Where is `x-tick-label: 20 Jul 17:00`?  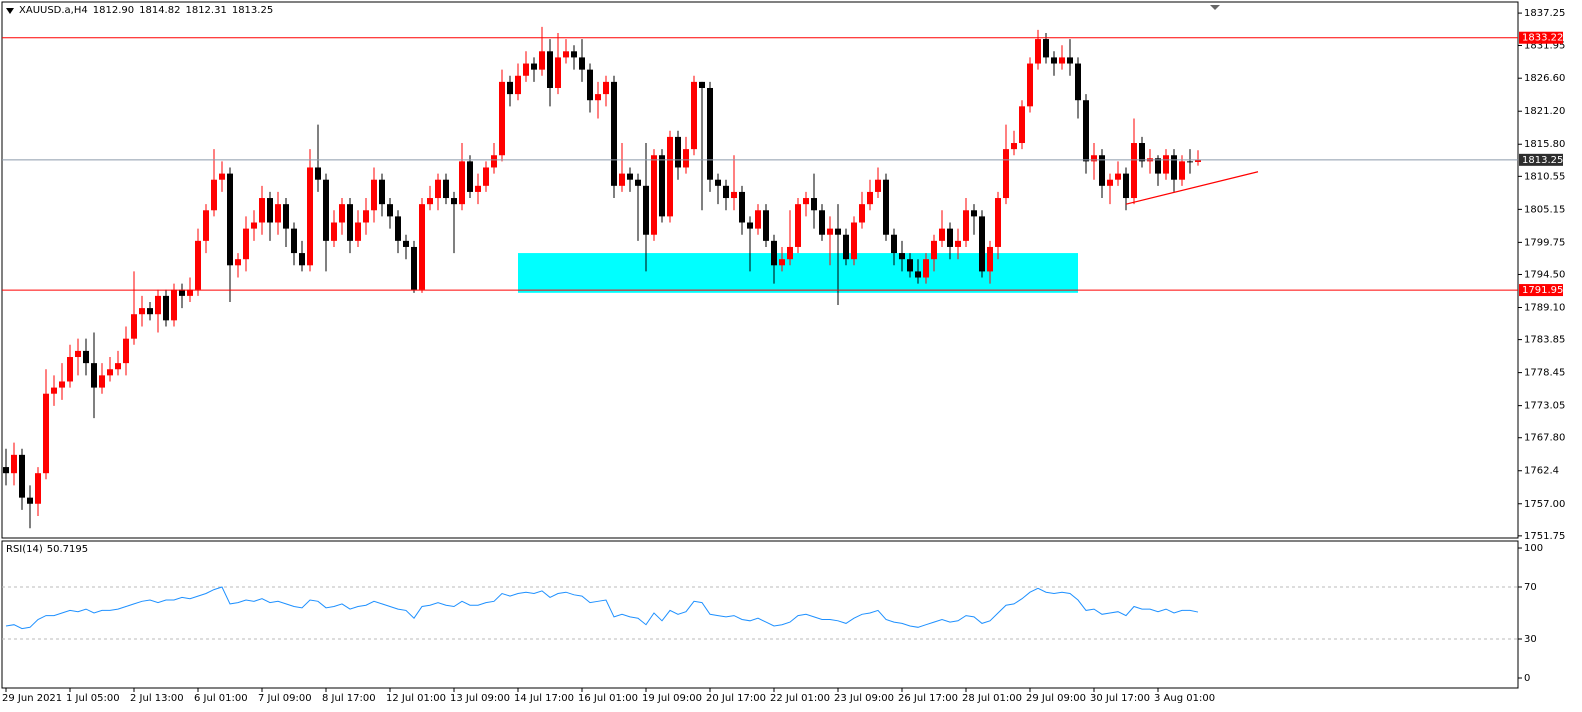
x-tick-label: 20 Jul 17:00 is located at coordinates (736, 698).